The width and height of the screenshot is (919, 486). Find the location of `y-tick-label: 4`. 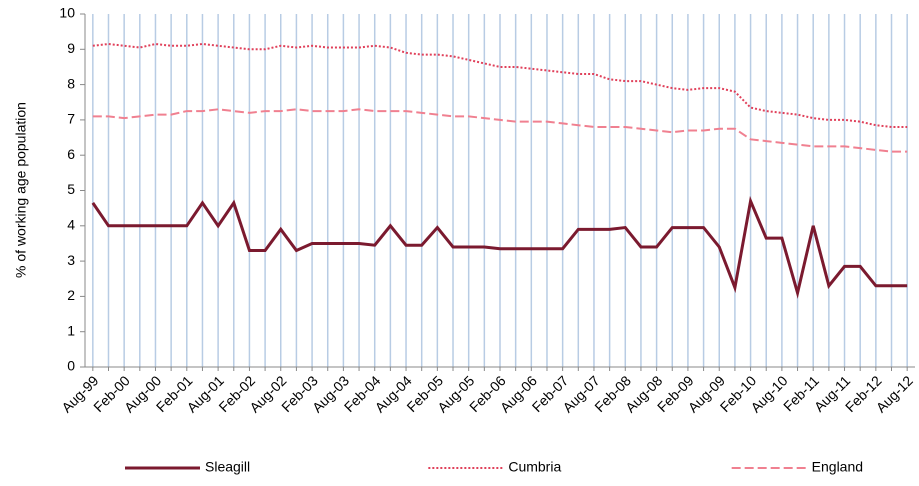

y-tick-label: 4 is located at coordinates (71, 225).